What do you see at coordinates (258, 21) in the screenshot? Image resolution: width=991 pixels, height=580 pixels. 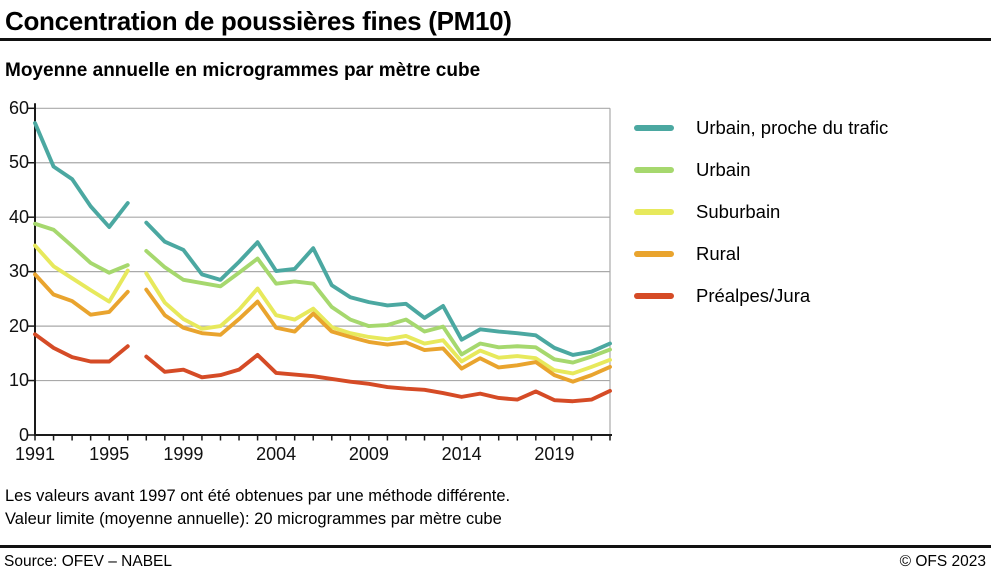 I see `page-title: Concentration de poussières fines (PM10)` at bounding box center [258, 21].